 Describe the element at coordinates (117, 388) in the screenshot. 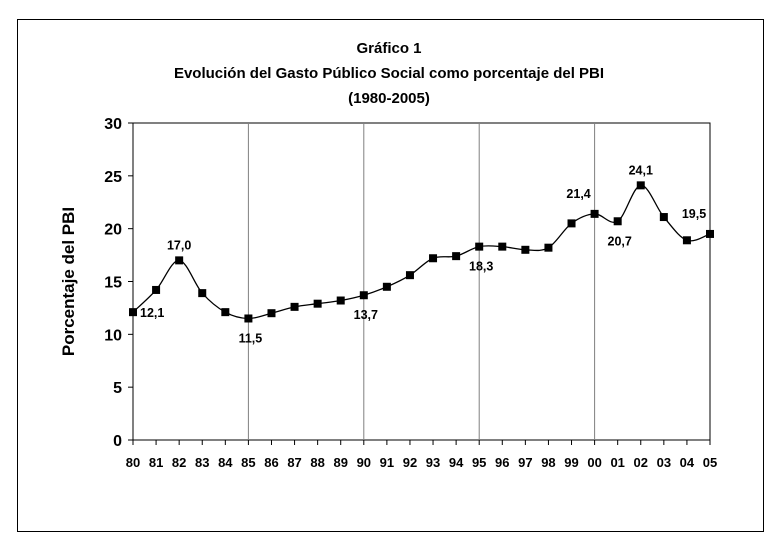

I see `y-tick-label: 5` at that location.